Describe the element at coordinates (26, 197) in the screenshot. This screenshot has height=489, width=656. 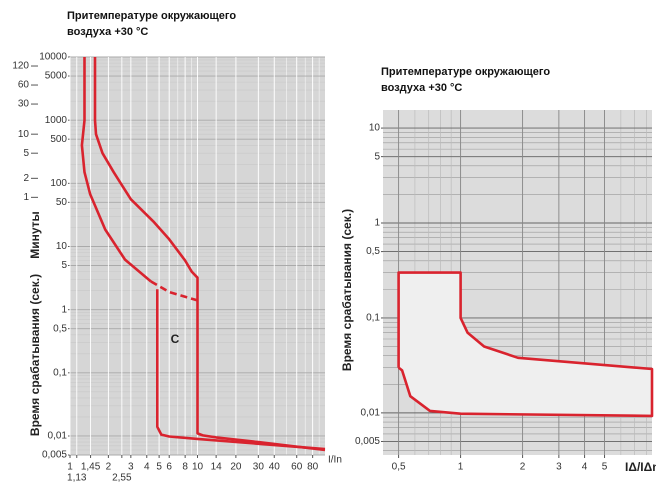
I see `y2-tick-label: 1` at that location.